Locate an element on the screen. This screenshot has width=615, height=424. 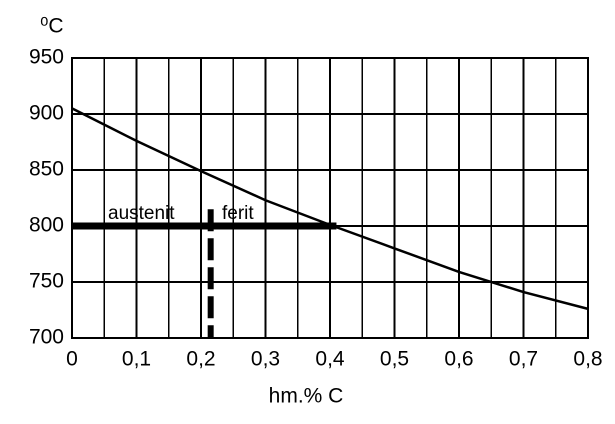
y-tick-label: 800 is located at coordinates (46, 225).